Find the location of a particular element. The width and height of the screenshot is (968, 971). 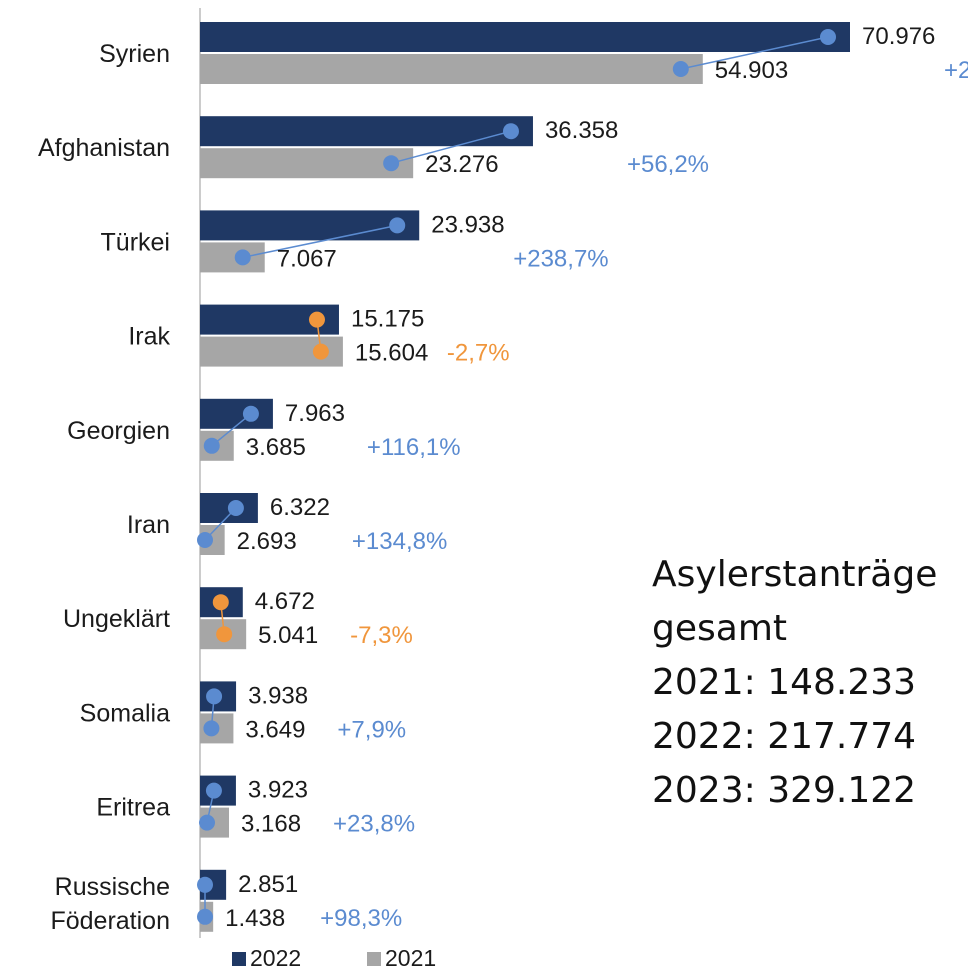

legend-label-2022: 2022 is located at coordinates (275, 958).